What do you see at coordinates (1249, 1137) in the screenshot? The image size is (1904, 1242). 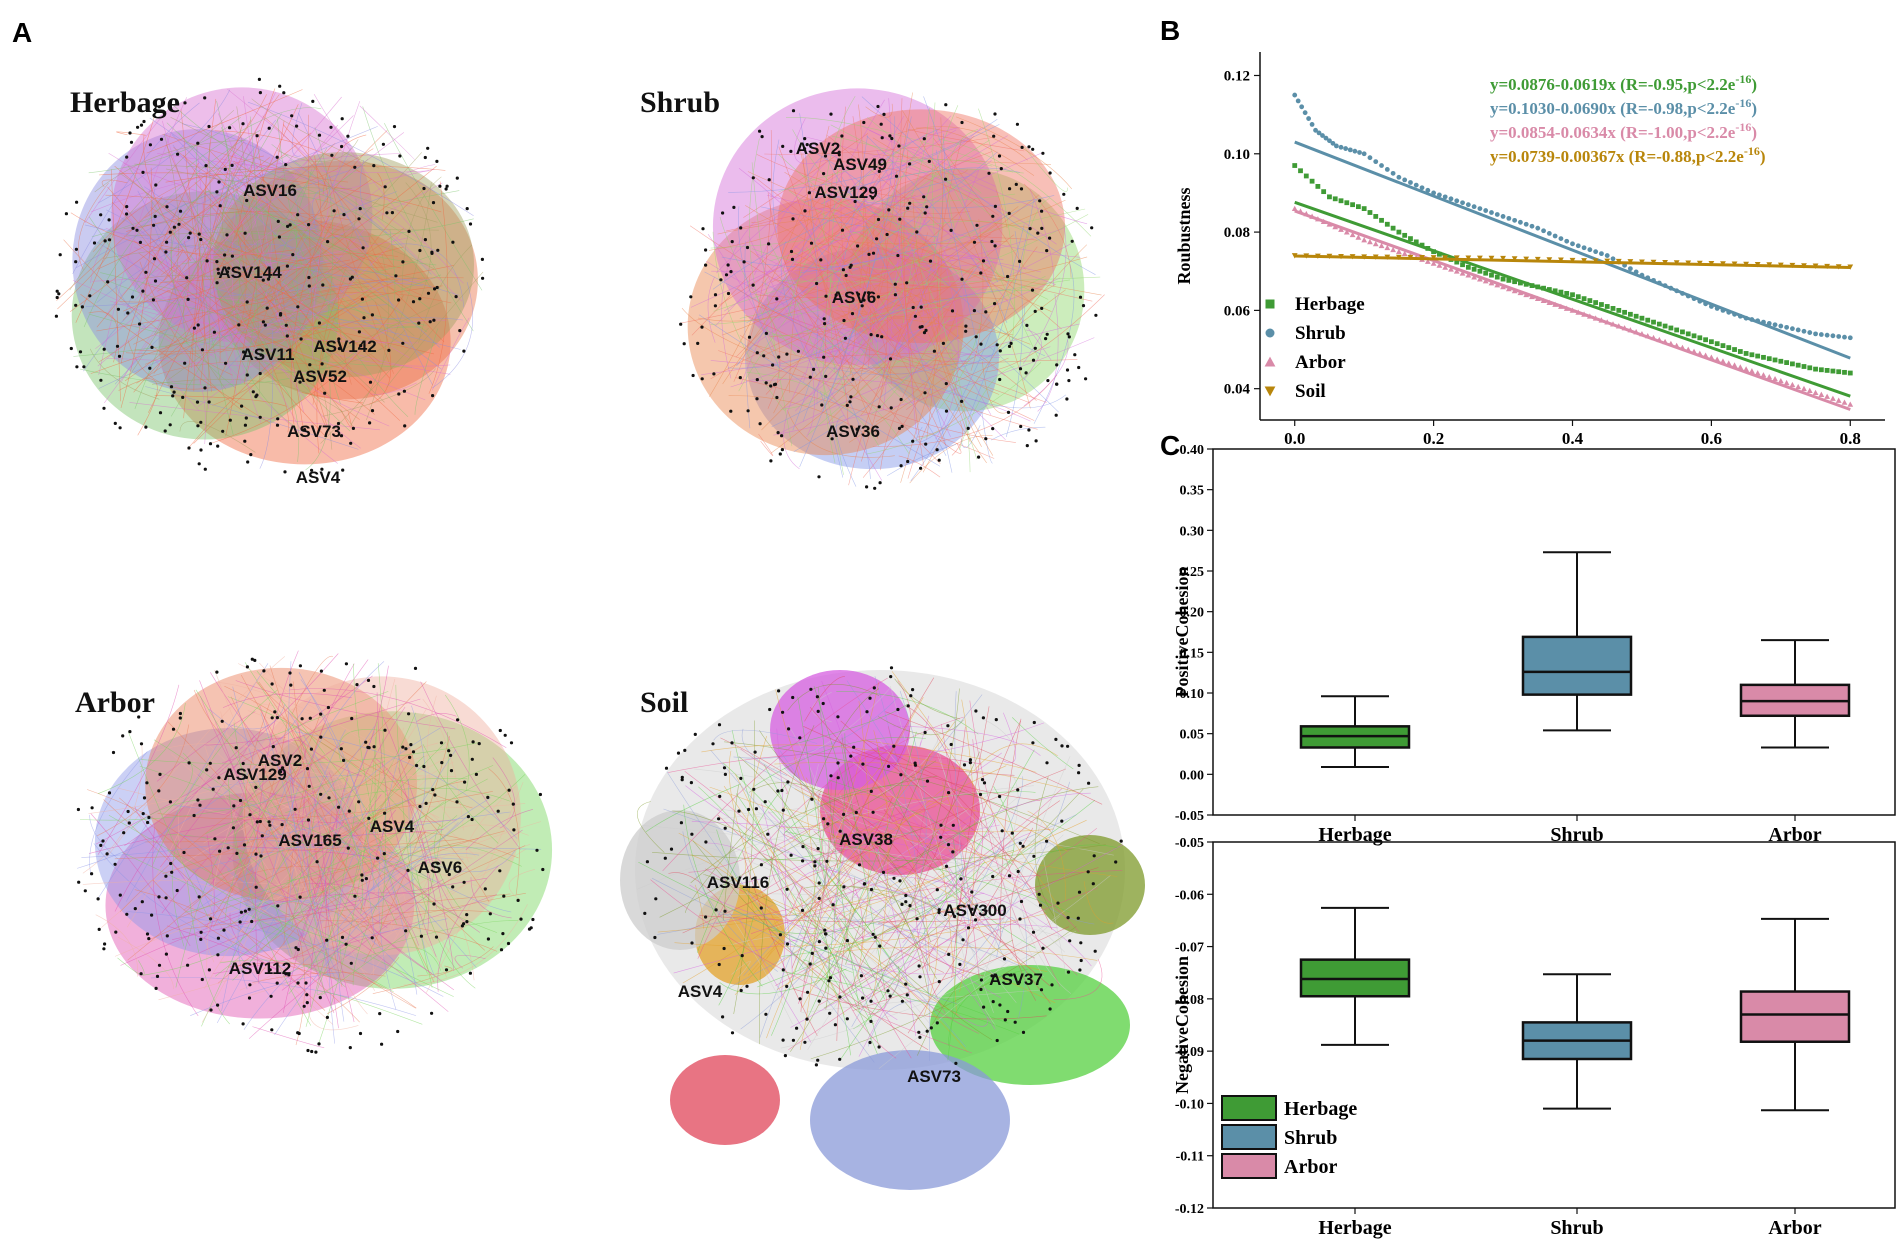 I see `legend-swatch` at bounding box center [1249, 1137].